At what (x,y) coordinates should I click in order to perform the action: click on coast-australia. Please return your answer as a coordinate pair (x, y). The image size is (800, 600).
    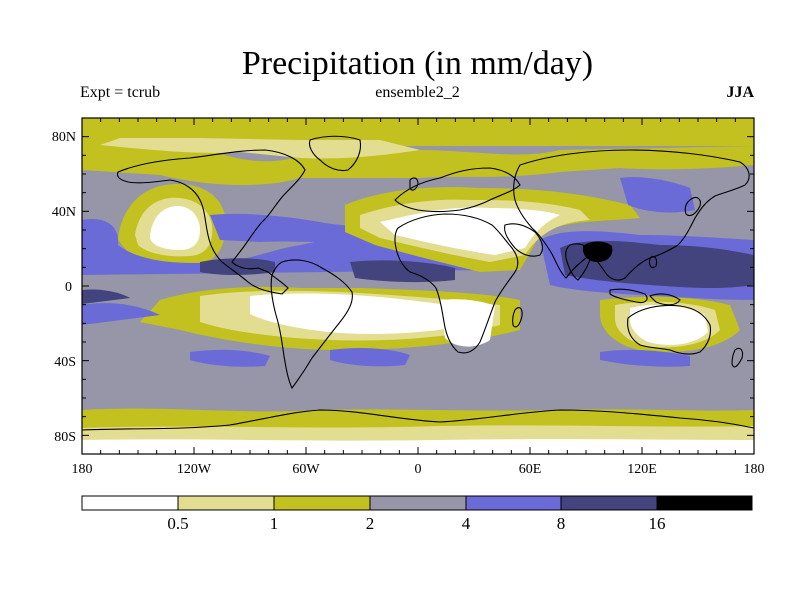
    Looking at the image, I should click on (669, 329).